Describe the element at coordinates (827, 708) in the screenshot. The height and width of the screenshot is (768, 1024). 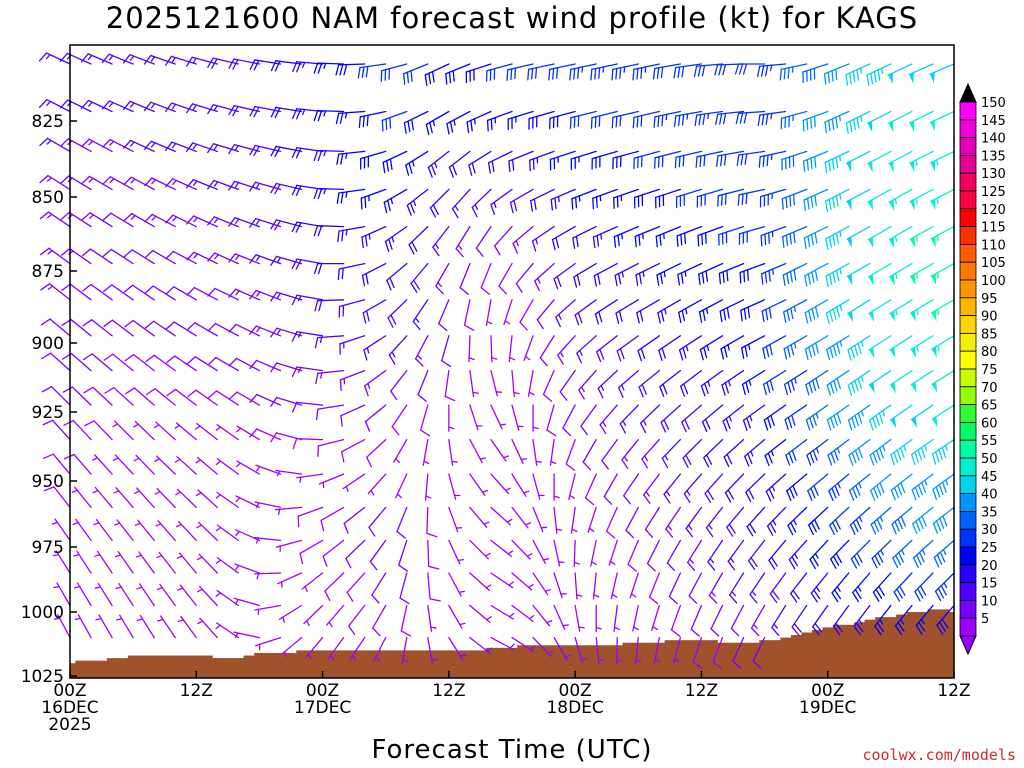
I see `x-tick-label: 19DEC` at that location.